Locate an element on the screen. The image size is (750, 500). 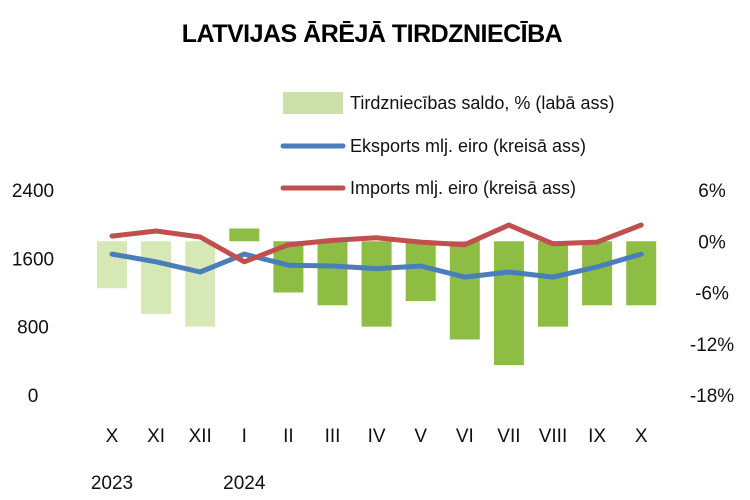
left-tick-label: 800 is located at coordinates (33, 328).